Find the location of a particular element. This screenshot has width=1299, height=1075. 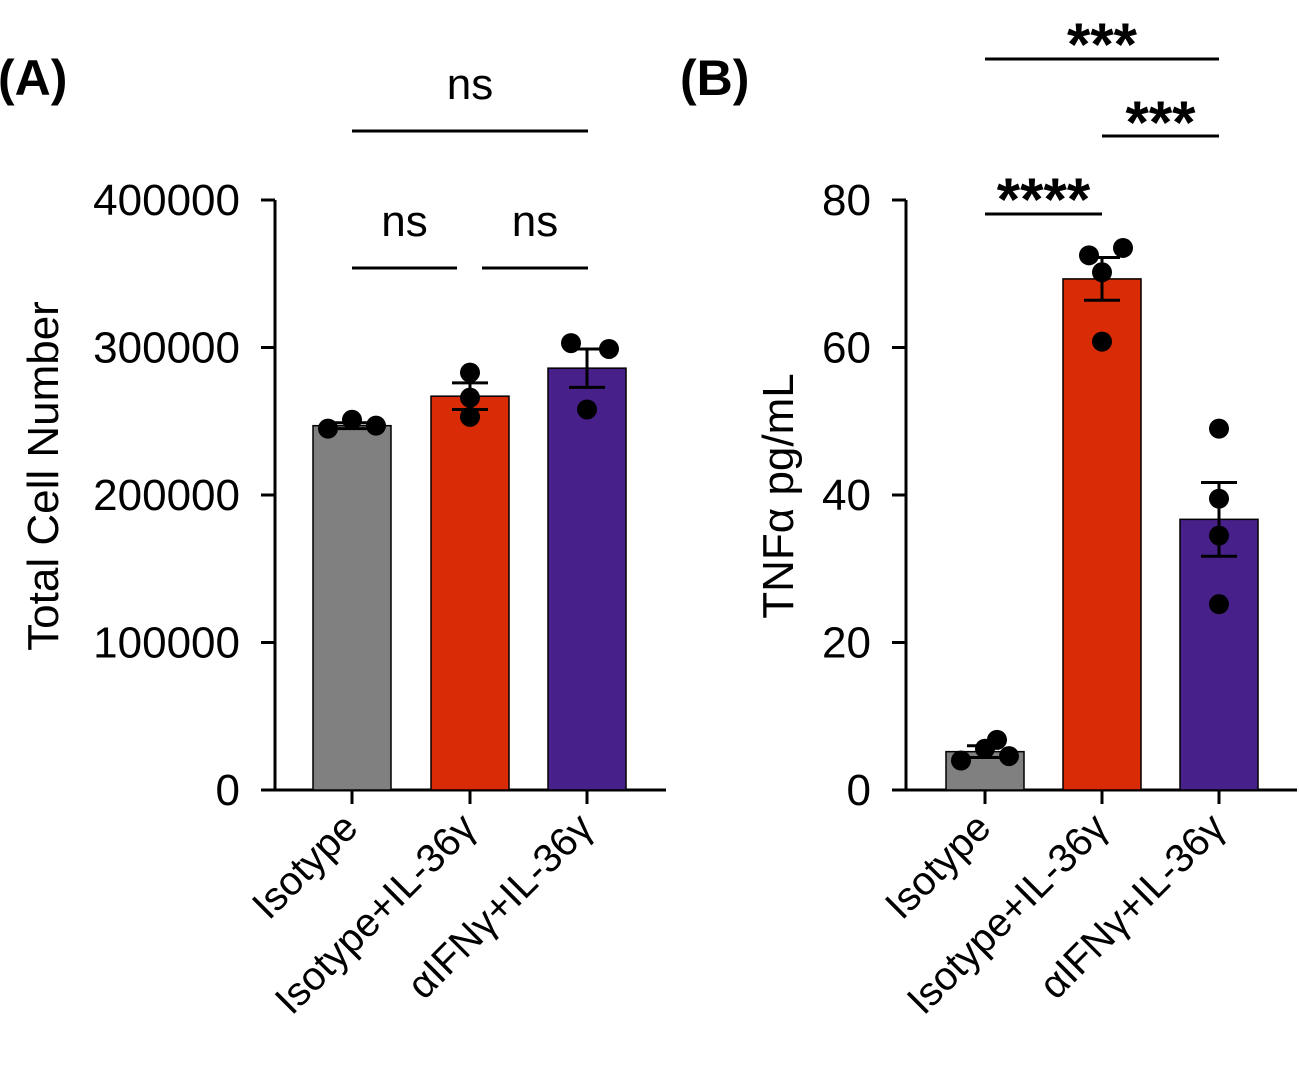

panel-a-category-label: Isotype+IL-36γ is located at coordinates (375, 913).